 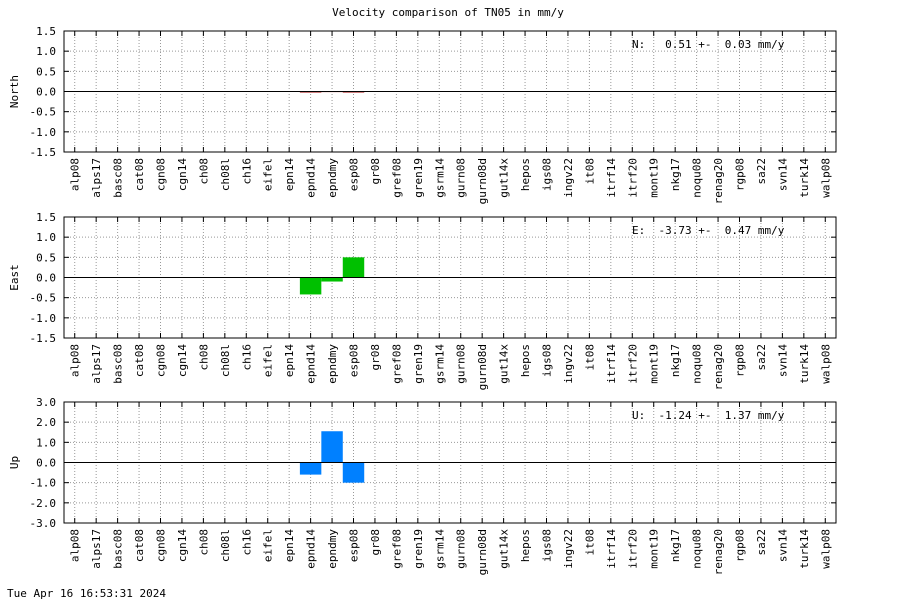 I want to click on footer-timestamp: Tue Apr 16 16:53:31 2024, so click(x=86, y=593).